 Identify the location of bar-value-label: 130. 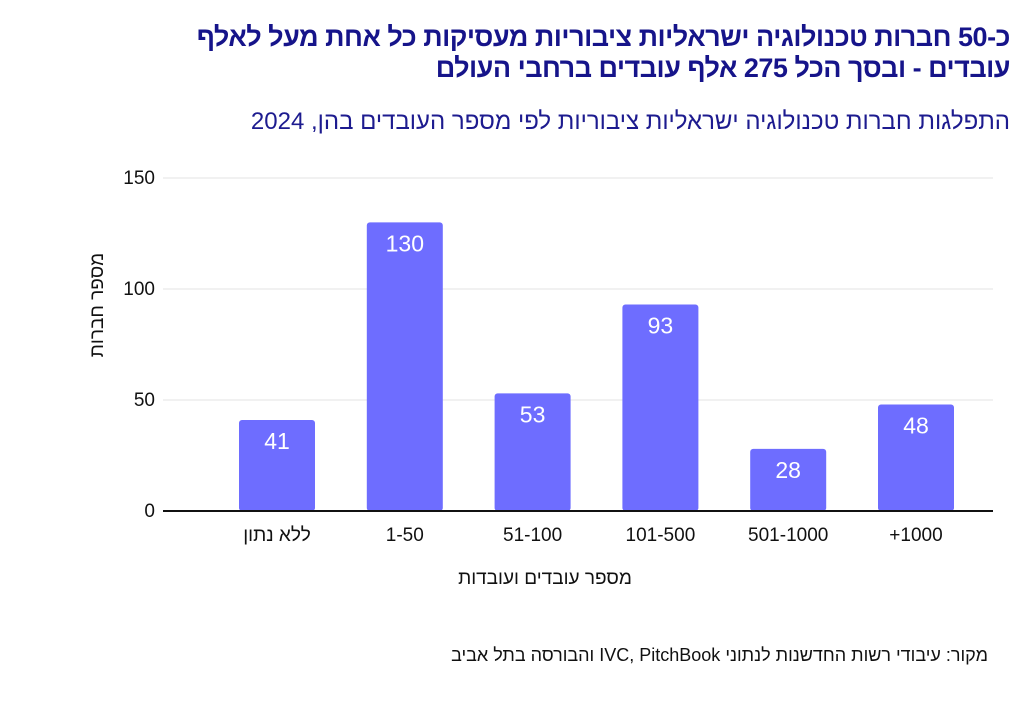
(405, 243).